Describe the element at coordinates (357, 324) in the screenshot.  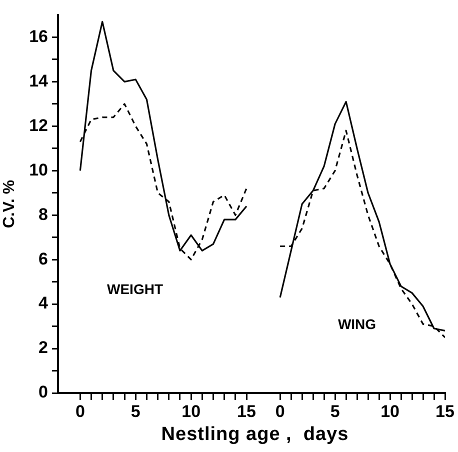
I see `annotation: WING` at that location.